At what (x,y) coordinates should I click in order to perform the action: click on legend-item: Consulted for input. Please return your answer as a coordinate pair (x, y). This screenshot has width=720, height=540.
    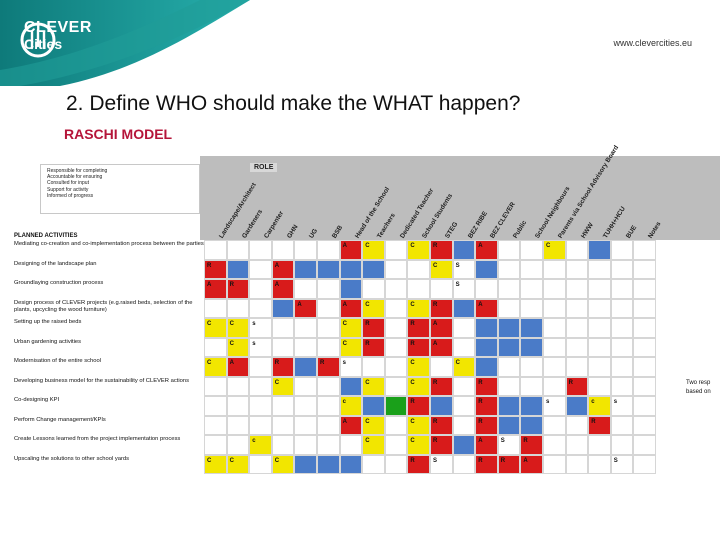
    Looking at the image, I should click on (68, 183).